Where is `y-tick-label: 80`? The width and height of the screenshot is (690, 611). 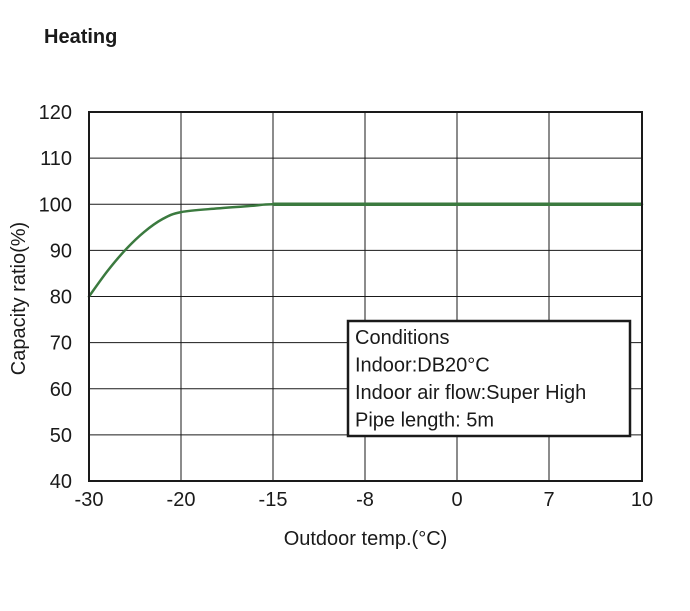 y-tick-label: 80 is located at coordinates (61, 298).